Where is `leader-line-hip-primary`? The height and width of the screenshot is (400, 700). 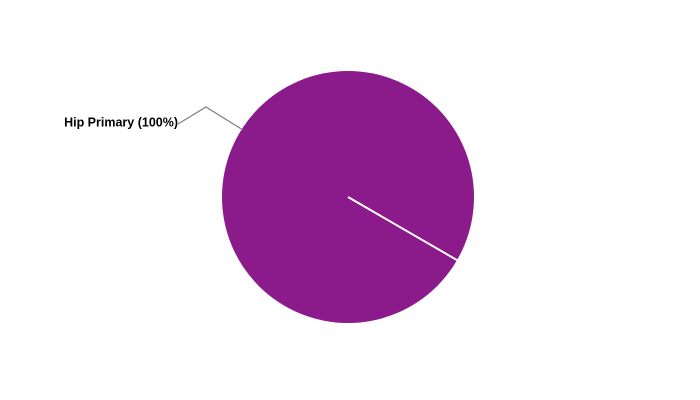
leader-line-hip-primary is located at coordinates (210, 118).